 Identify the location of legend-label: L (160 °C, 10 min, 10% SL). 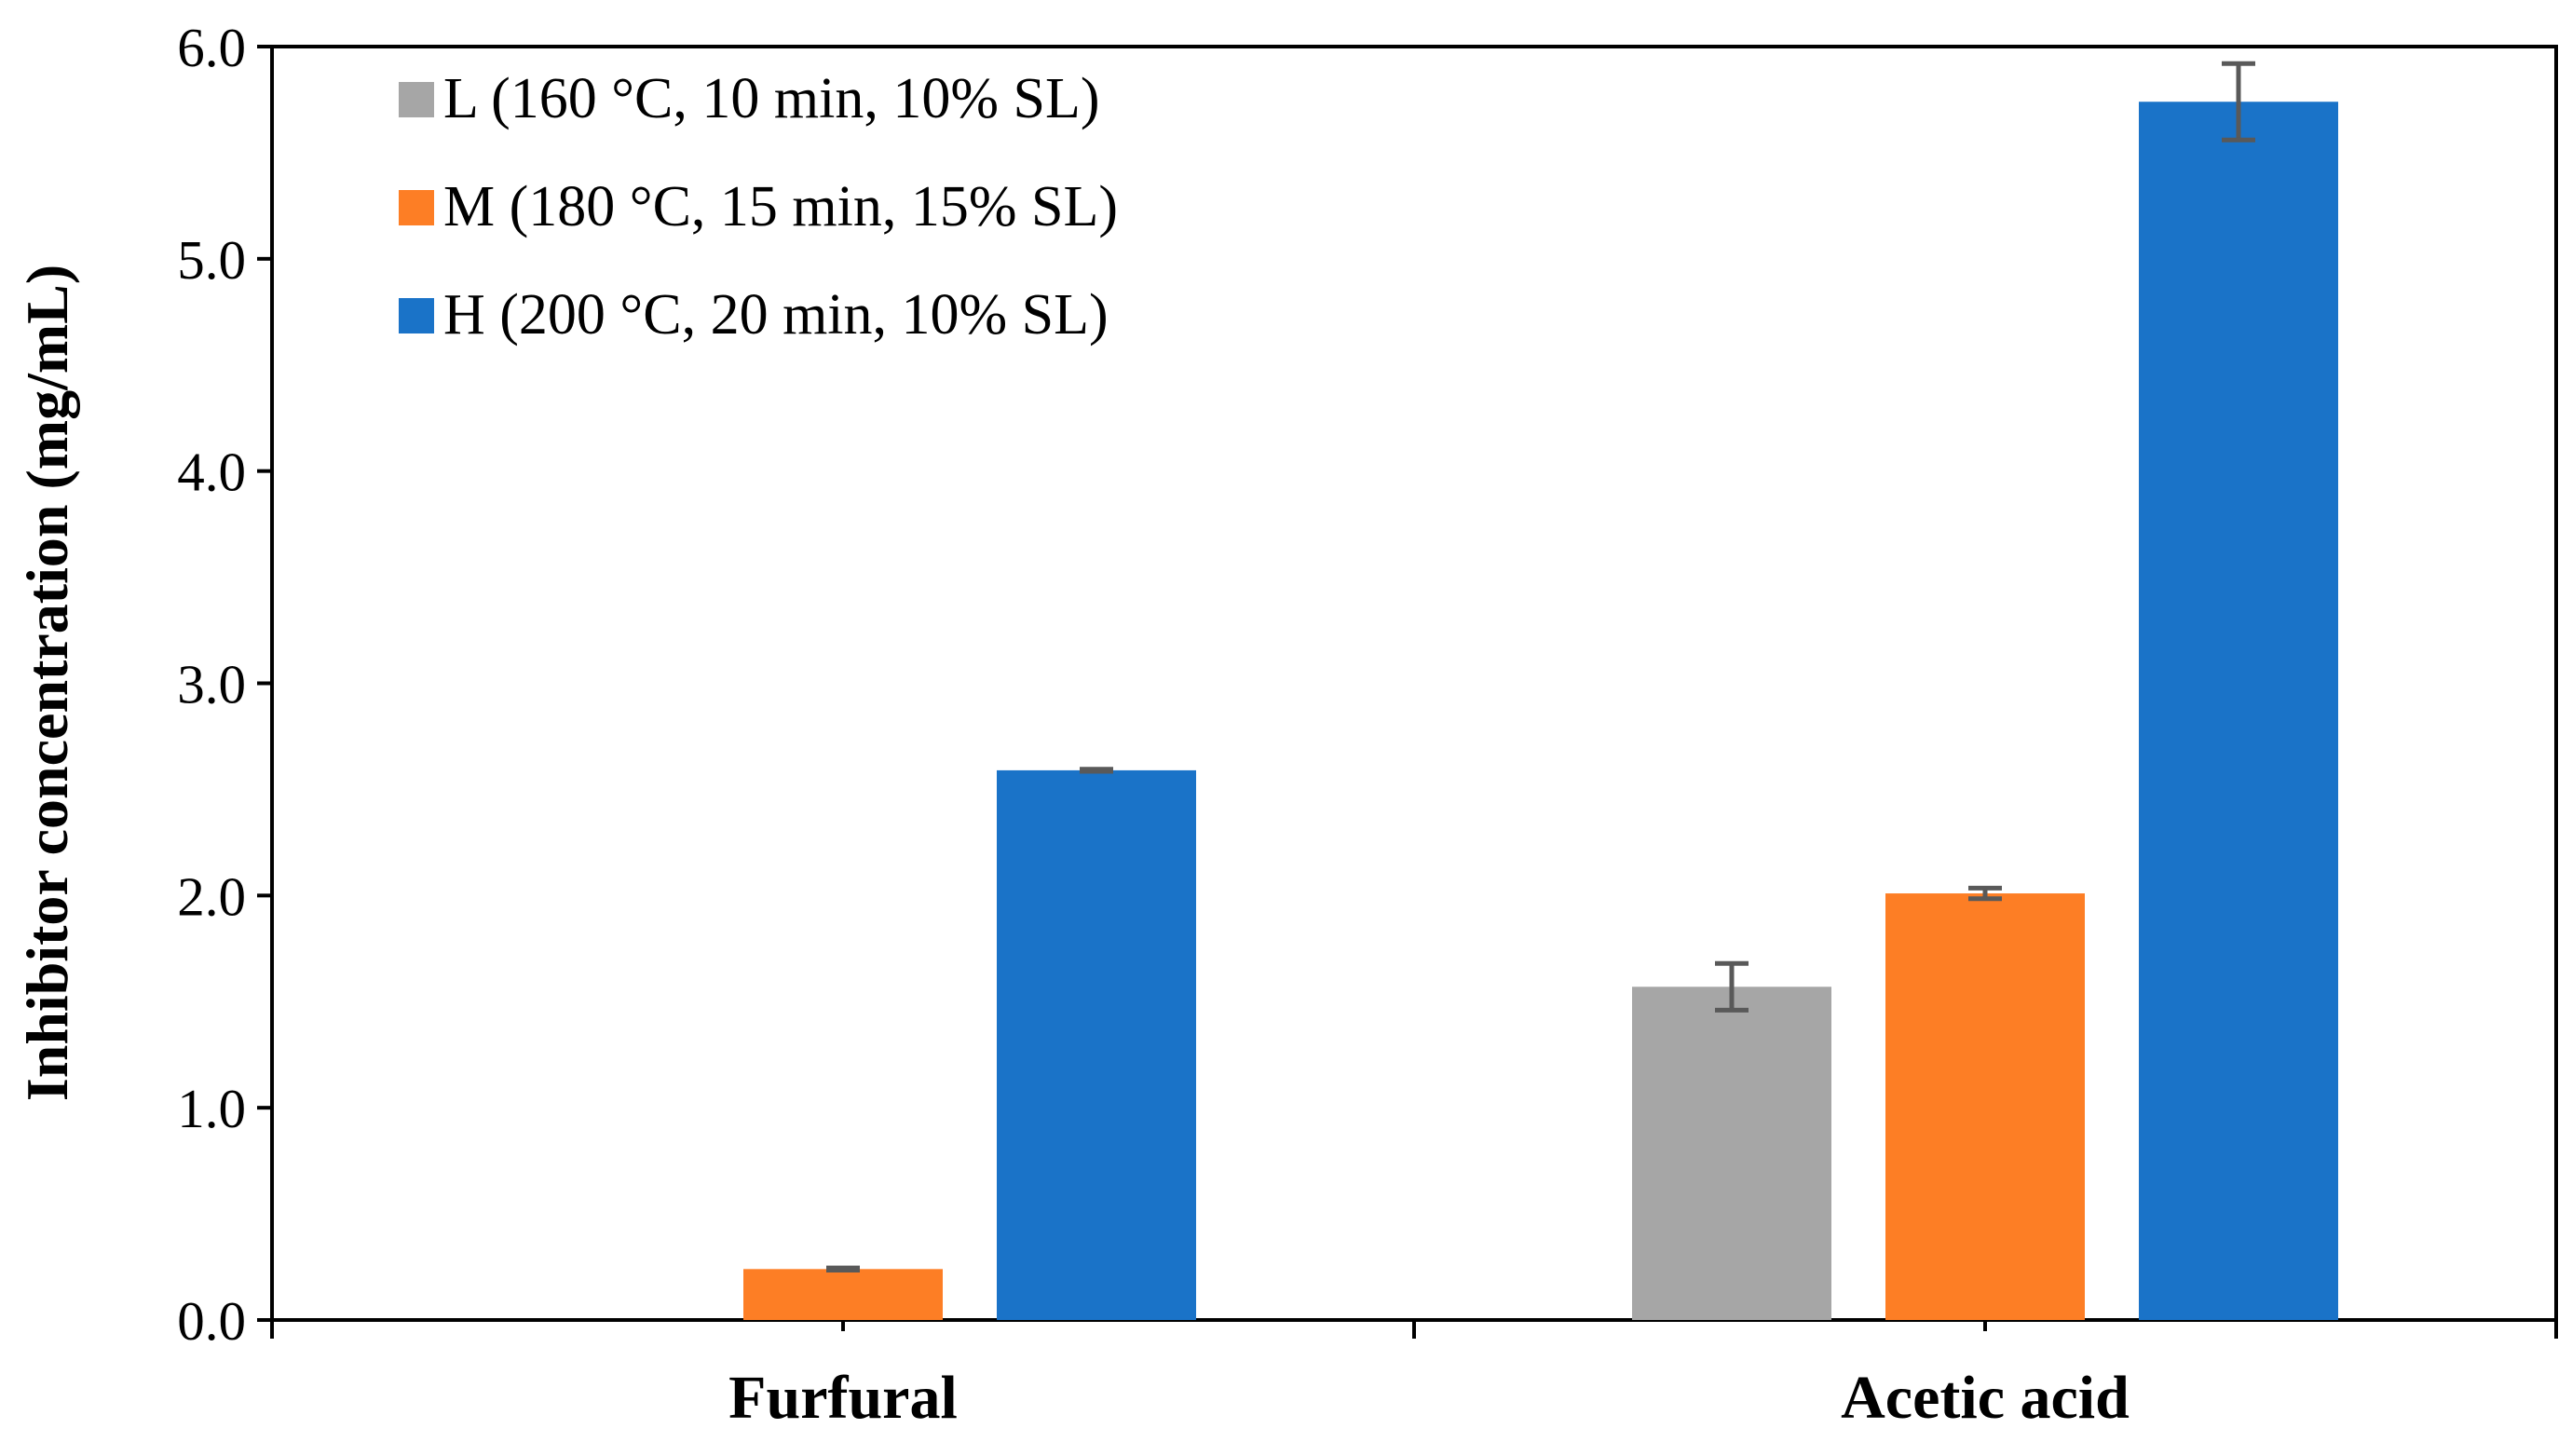
(771, 98).